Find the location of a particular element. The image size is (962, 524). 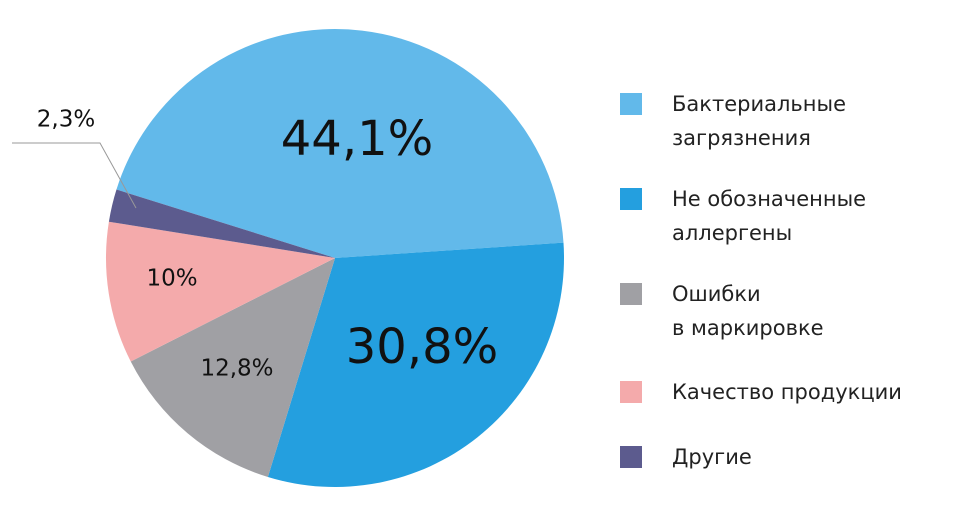

data-label: 44,1% is located at coordinates (357, 139).